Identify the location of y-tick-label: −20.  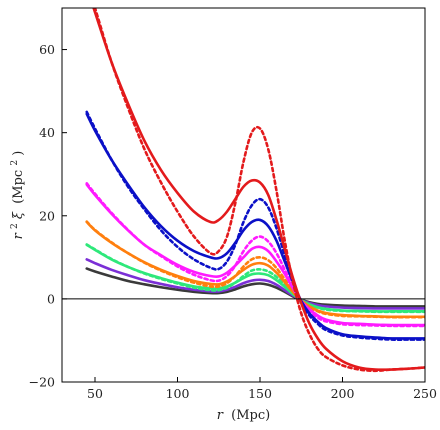
(42, 382).